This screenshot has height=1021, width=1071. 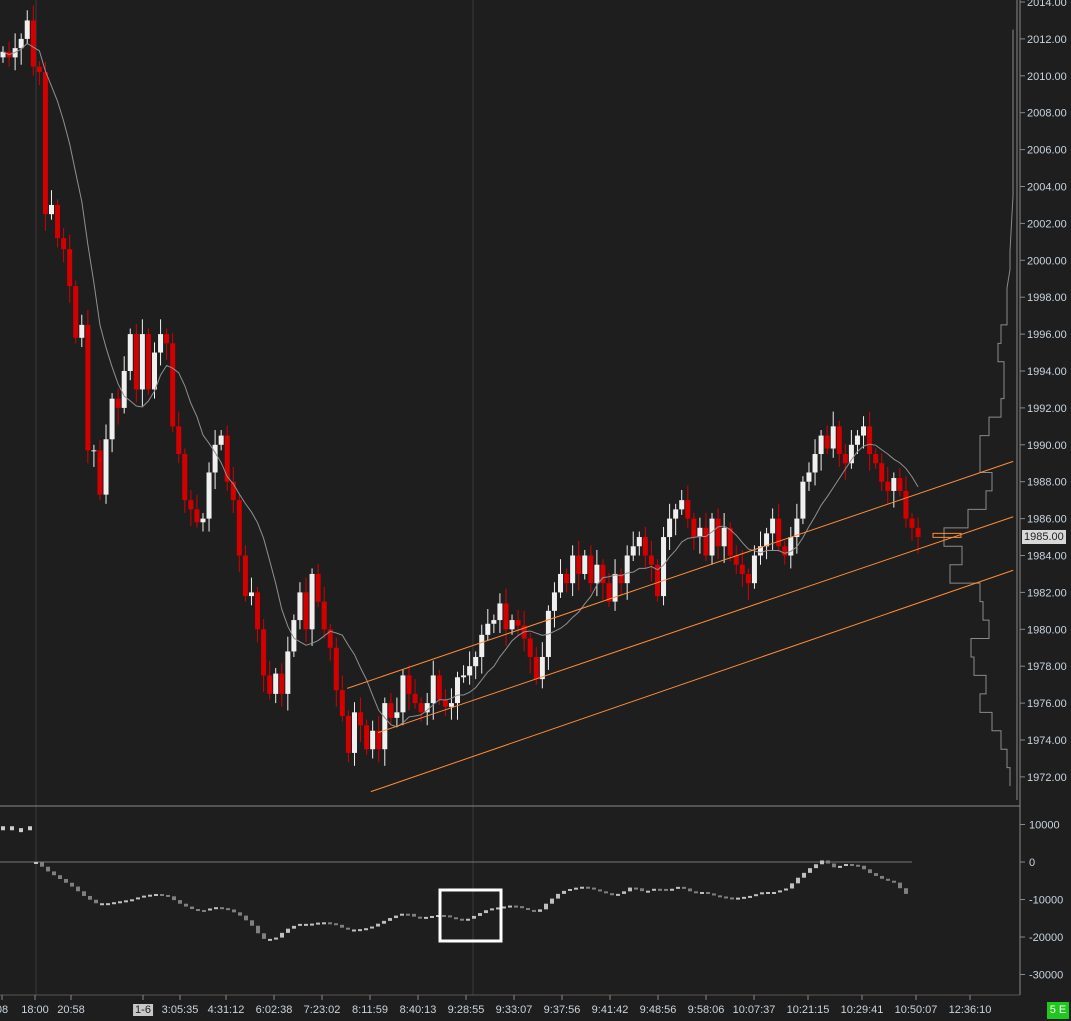 I want to click on price-tick-label: 2004.00, so click(x=1047, y=188).